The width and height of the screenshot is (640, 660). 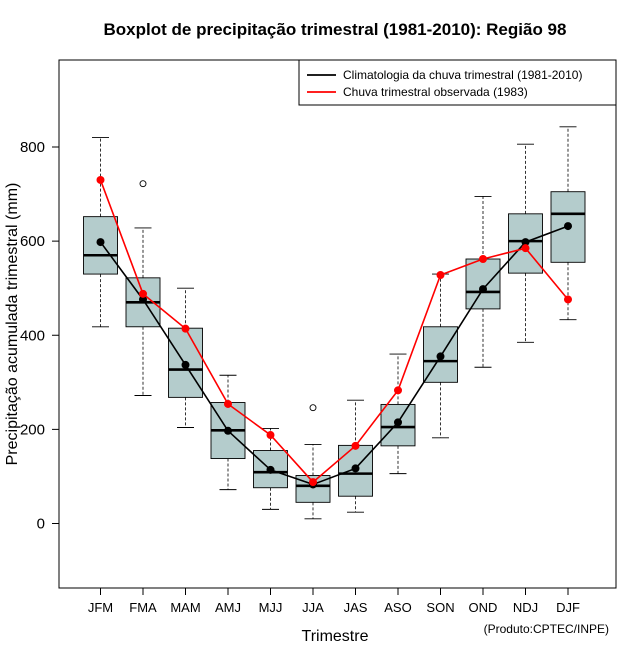 I want to click on box-FMA, so click(x=143, y=288).